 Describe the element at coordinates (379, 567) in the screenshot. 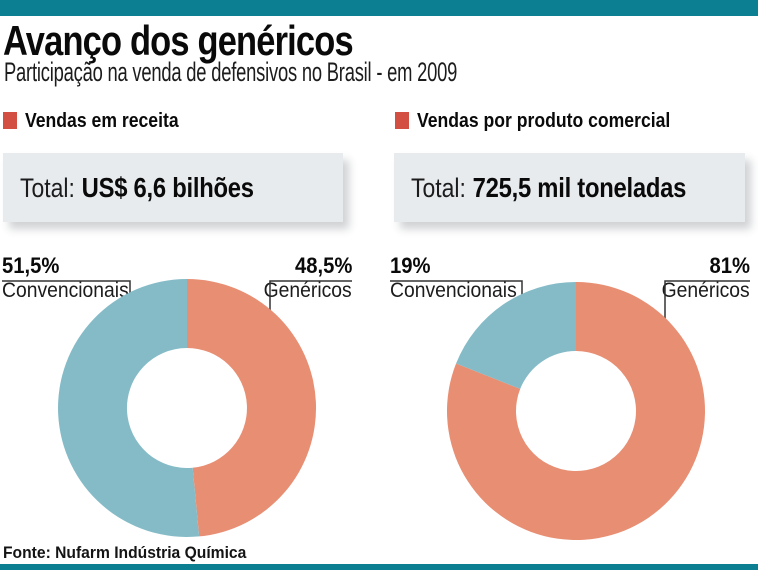

I see `bottom-accent-bar` at that location.